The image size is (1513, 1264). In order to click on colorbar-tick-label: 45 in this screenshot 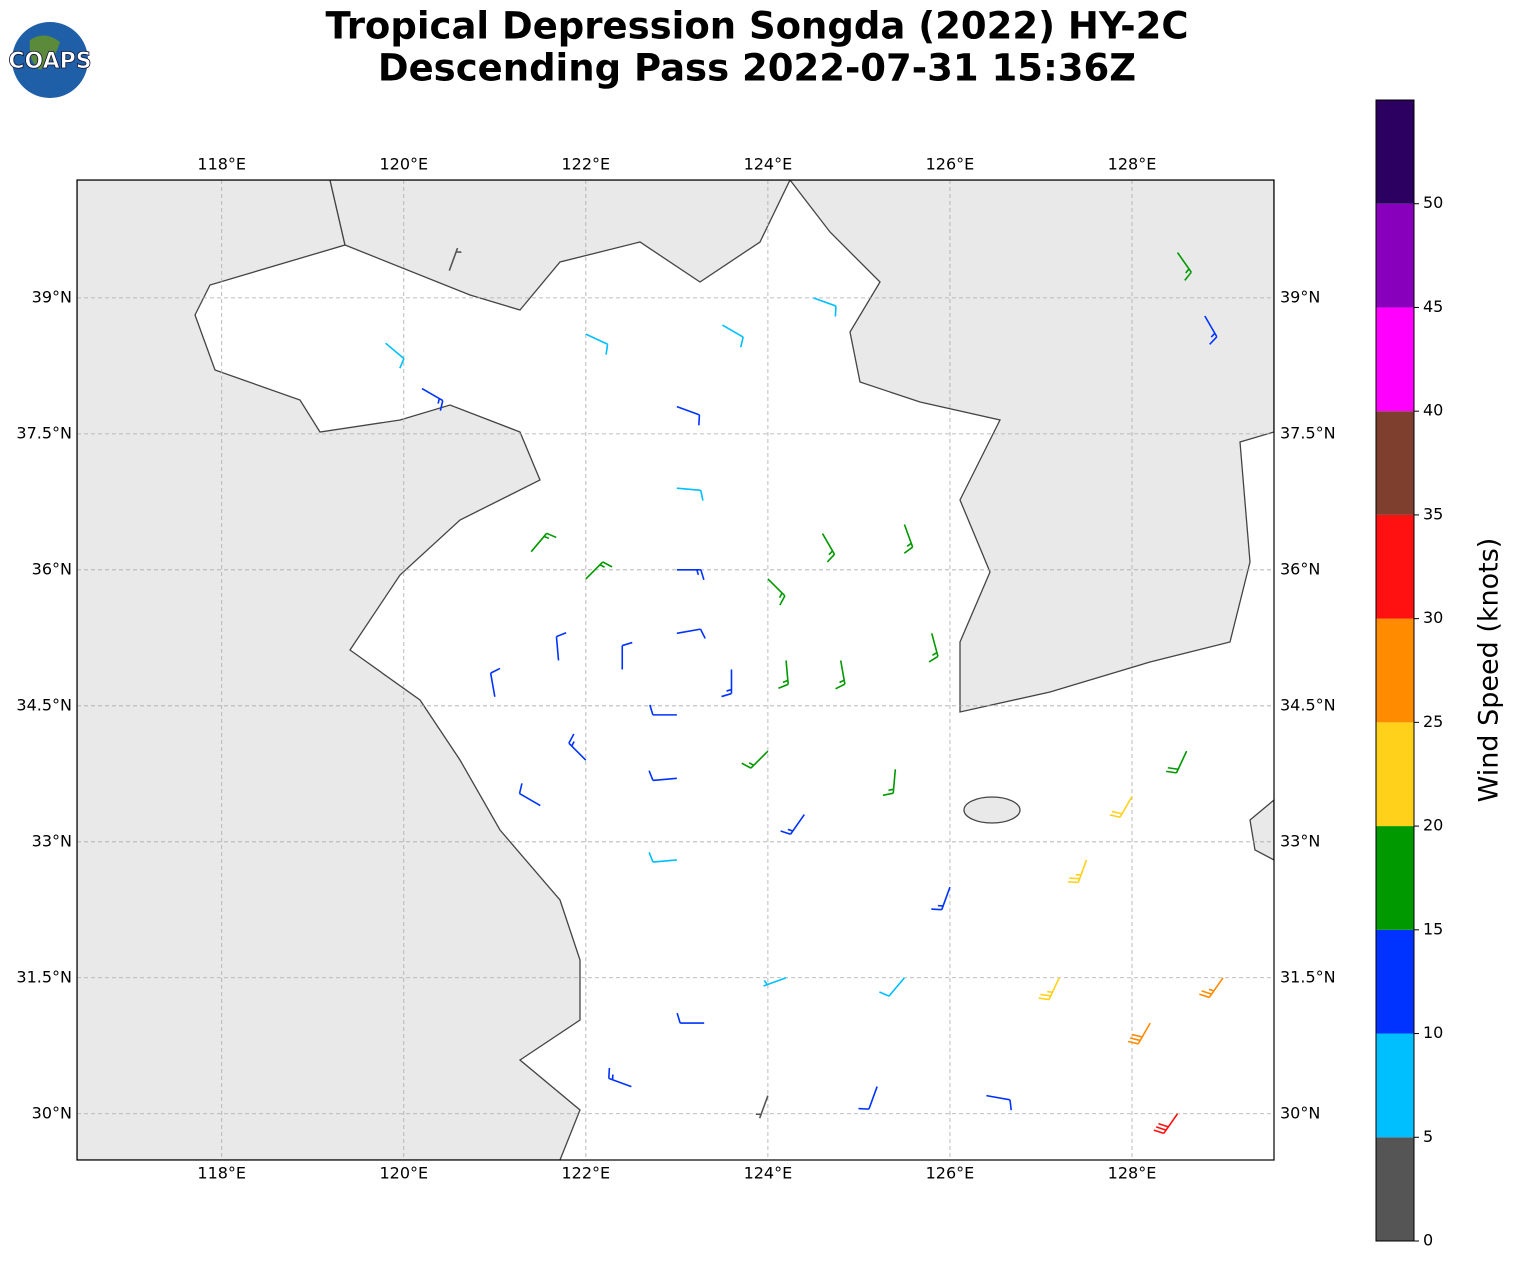, I will do `click(1433, 306)`.